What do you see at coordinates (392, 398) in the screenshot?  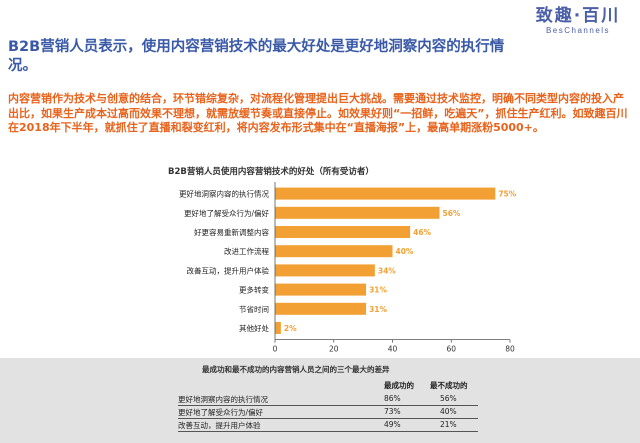 I see `comparison-row-success: 86%` at bounding box center [392, 398].